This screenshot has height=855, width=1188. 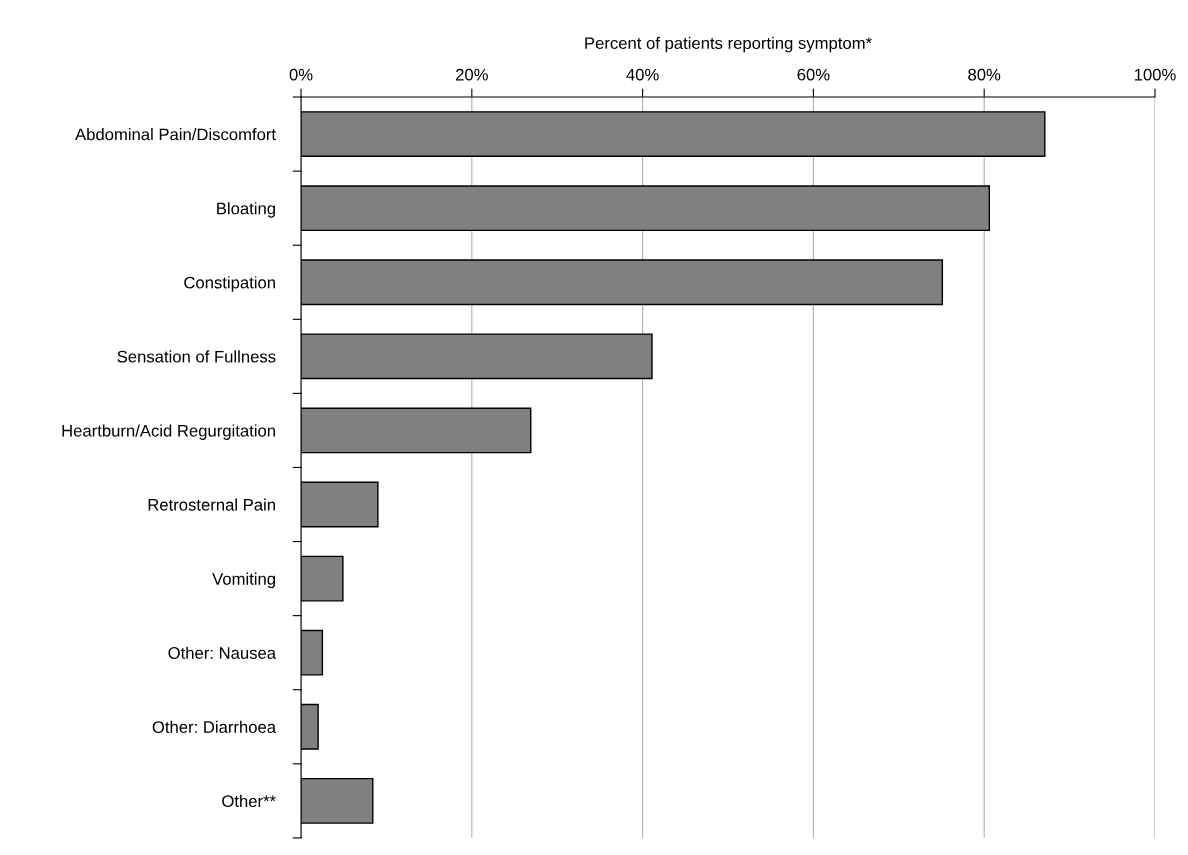 I want to click on x-tick-label: 100%, so click(x=1155, y=74).